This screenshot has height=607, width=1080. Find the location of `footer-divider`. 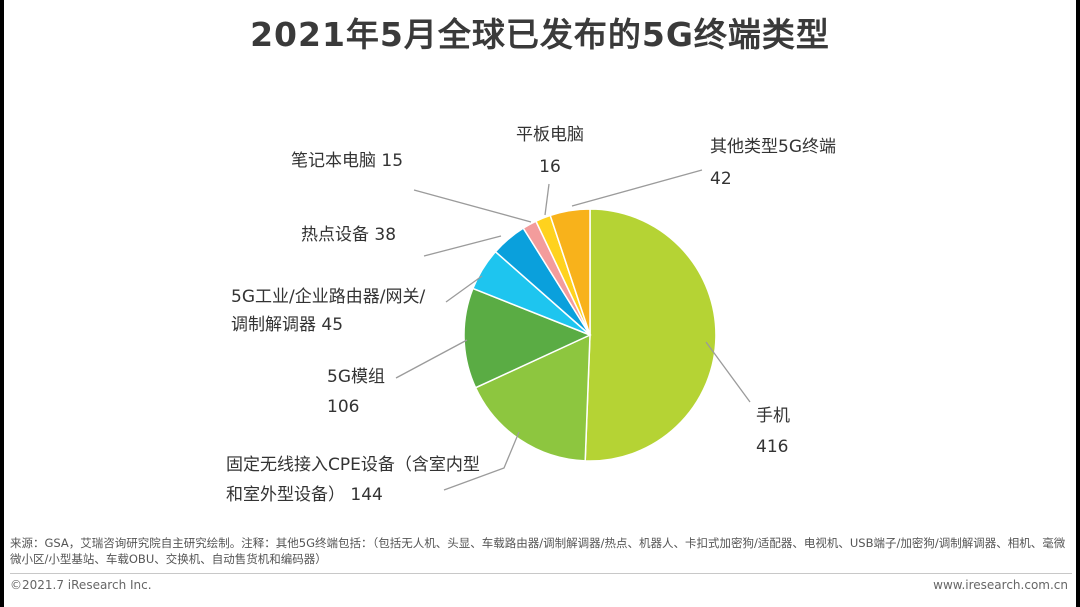

footer-divider is located at coordinates (541, 573).